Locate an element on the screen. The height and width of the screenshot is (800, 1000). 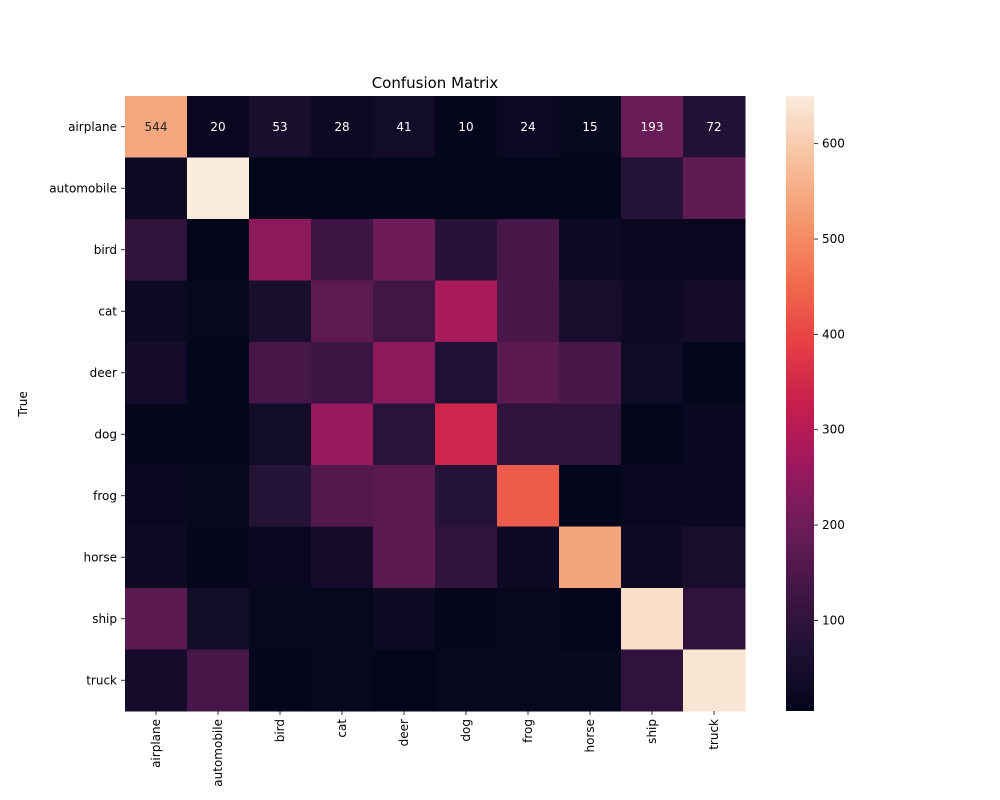
colorbar-tick-label: 100 is located at coordinates (833, 620).